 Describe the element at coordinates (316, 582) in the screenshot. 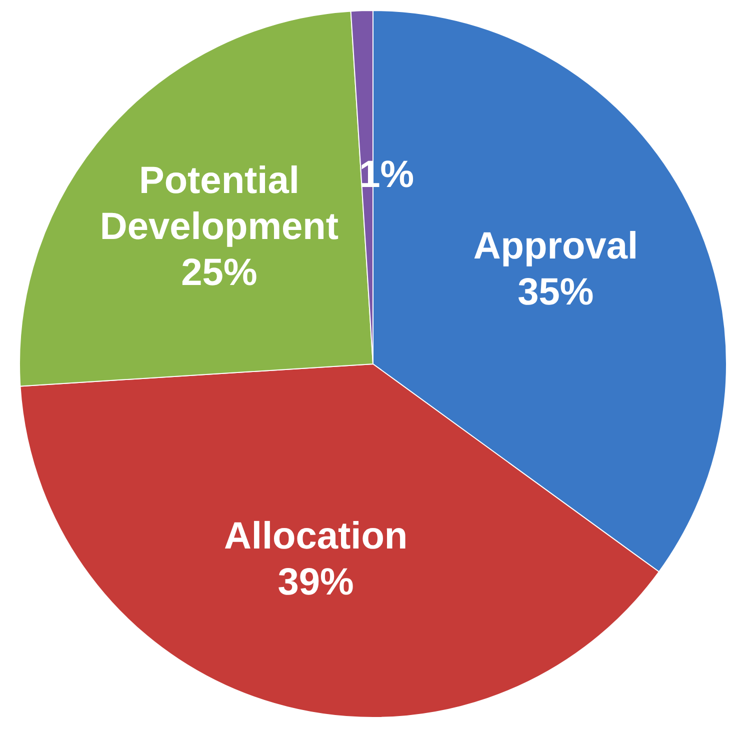

I see `data-label: 39%` at that location.